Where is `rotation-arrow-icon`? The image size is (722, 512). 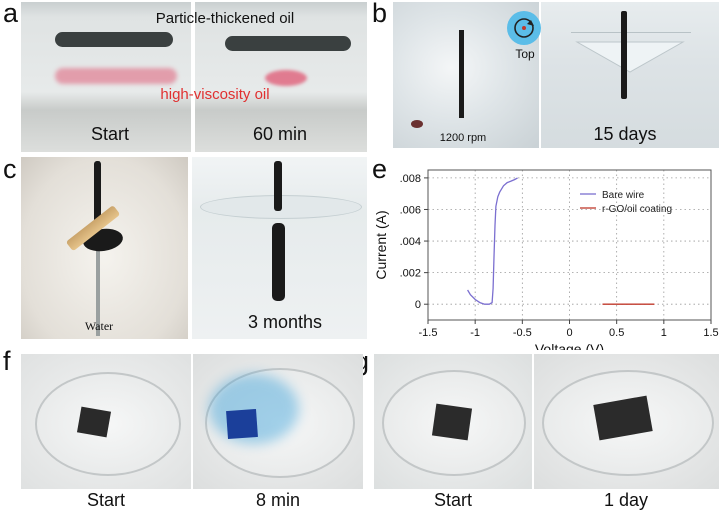 rotation-arrow-icon is located at coordinates (524, 28).